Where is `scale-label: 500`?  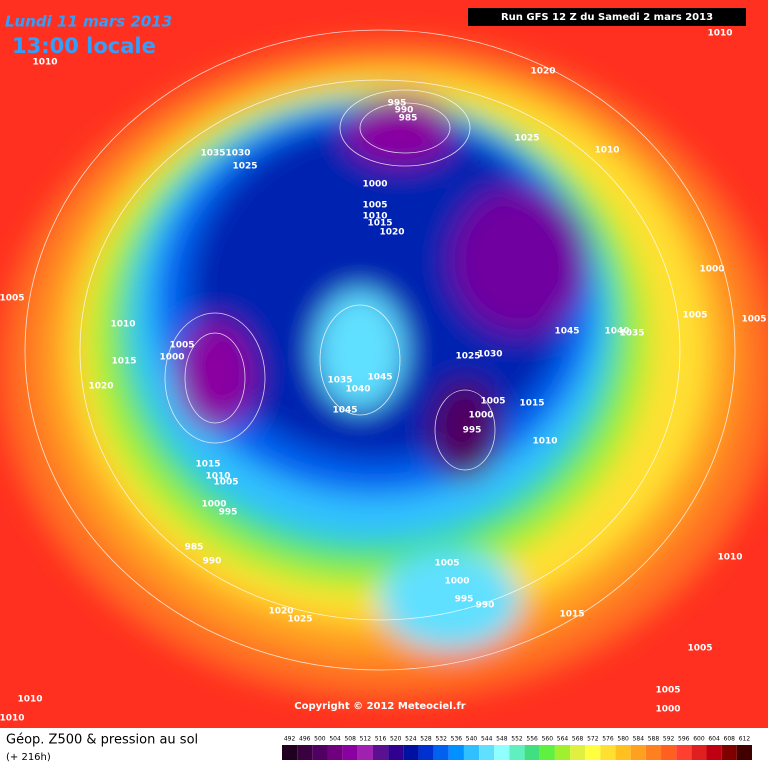
scale-label: 500 is located at coordinates (320, 739).